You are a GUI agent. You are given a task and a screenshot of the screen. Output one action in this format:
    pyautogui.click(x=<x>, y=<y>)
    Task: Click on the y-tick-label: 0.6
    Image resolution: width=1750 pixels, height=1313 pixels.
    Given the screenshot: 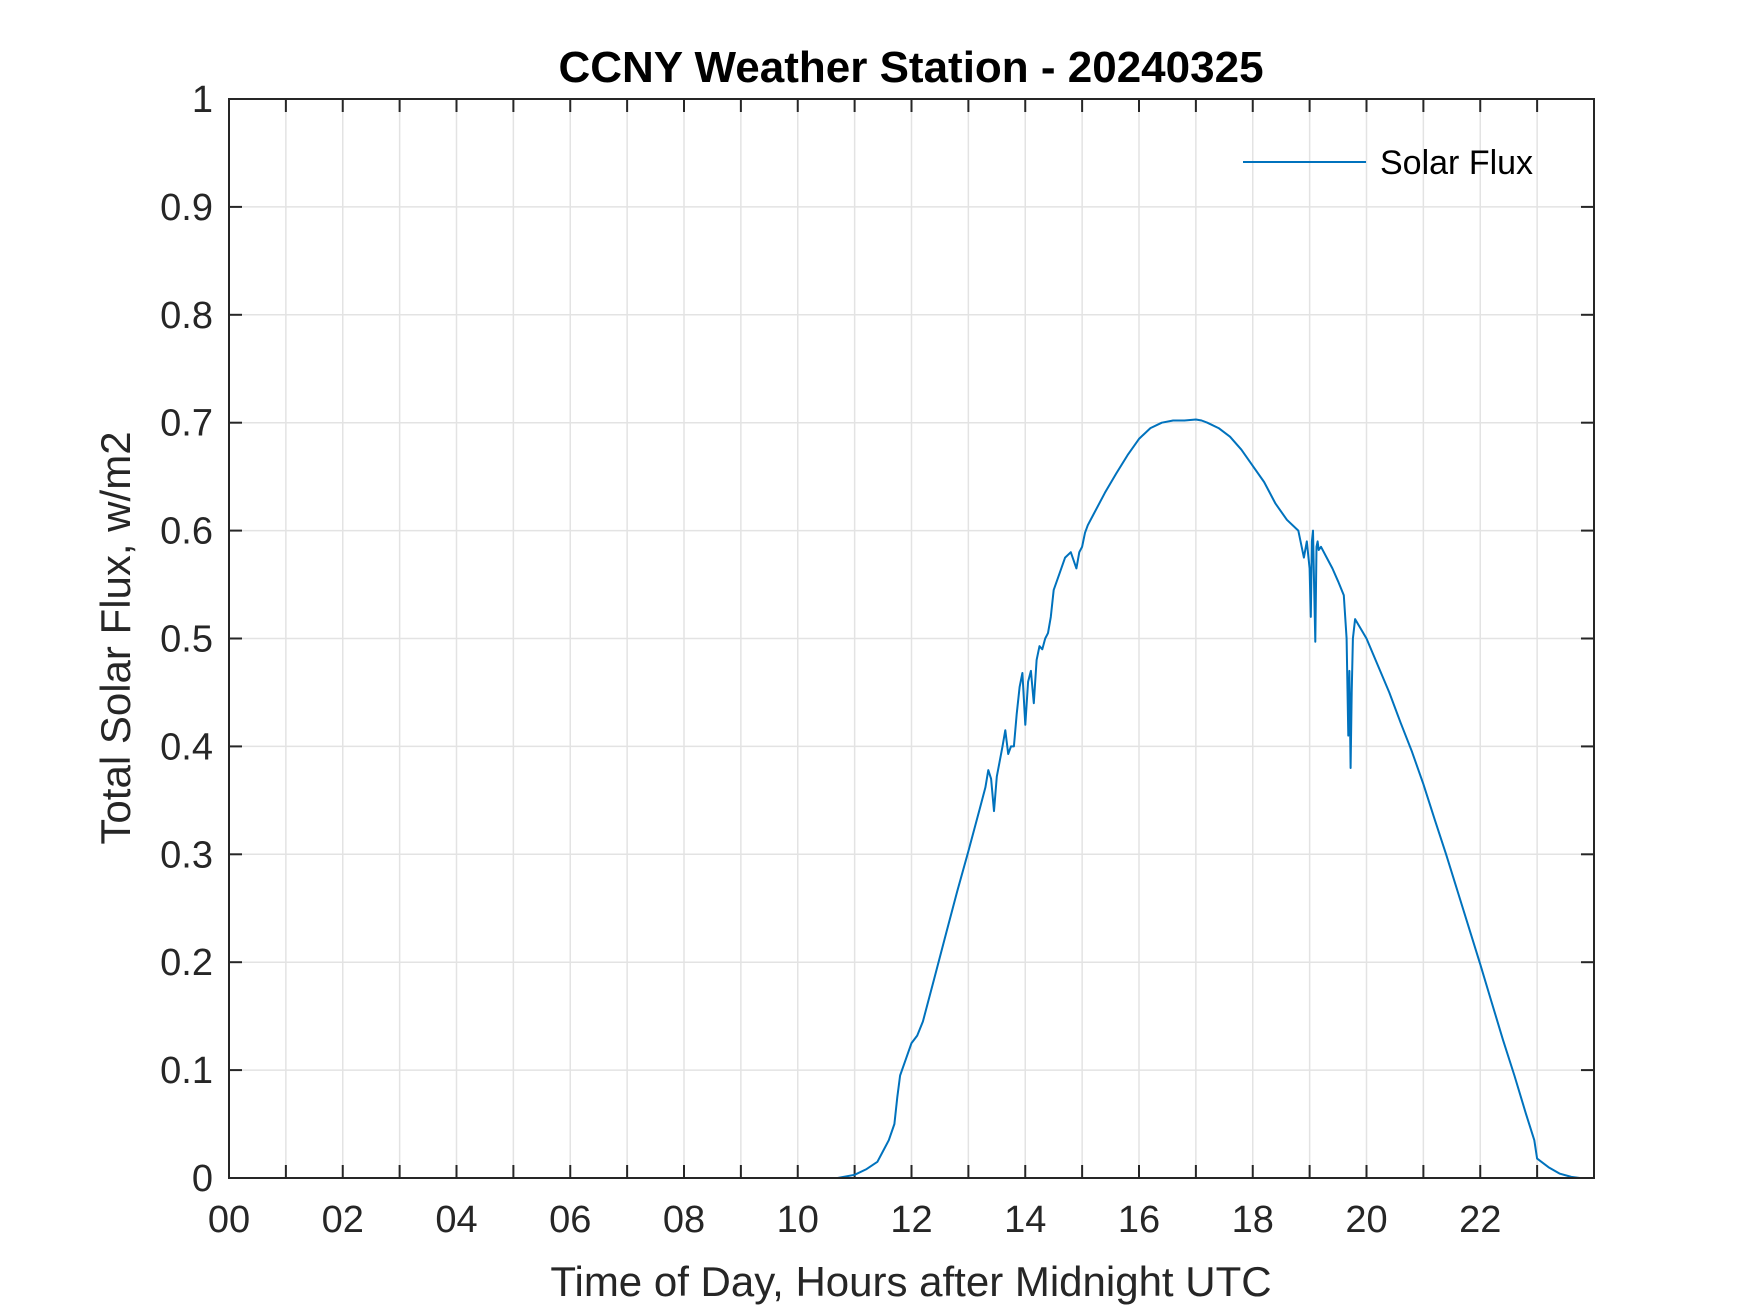 What is the action you would take?
    pyautogui.click(x=186, y=532)
    